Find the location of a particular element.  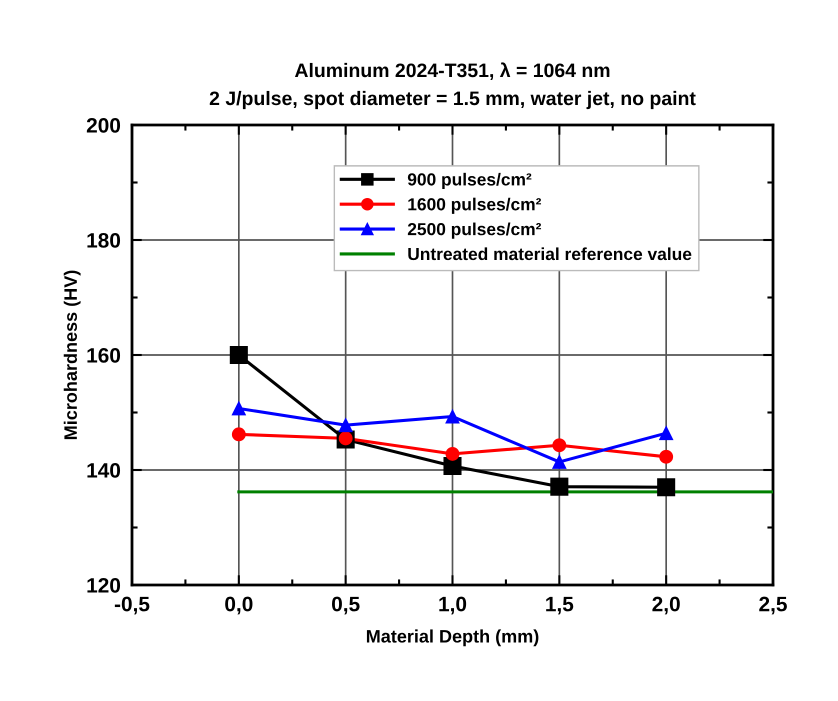

x-tick-label: -0,5 is located at coordinates (132, 605).